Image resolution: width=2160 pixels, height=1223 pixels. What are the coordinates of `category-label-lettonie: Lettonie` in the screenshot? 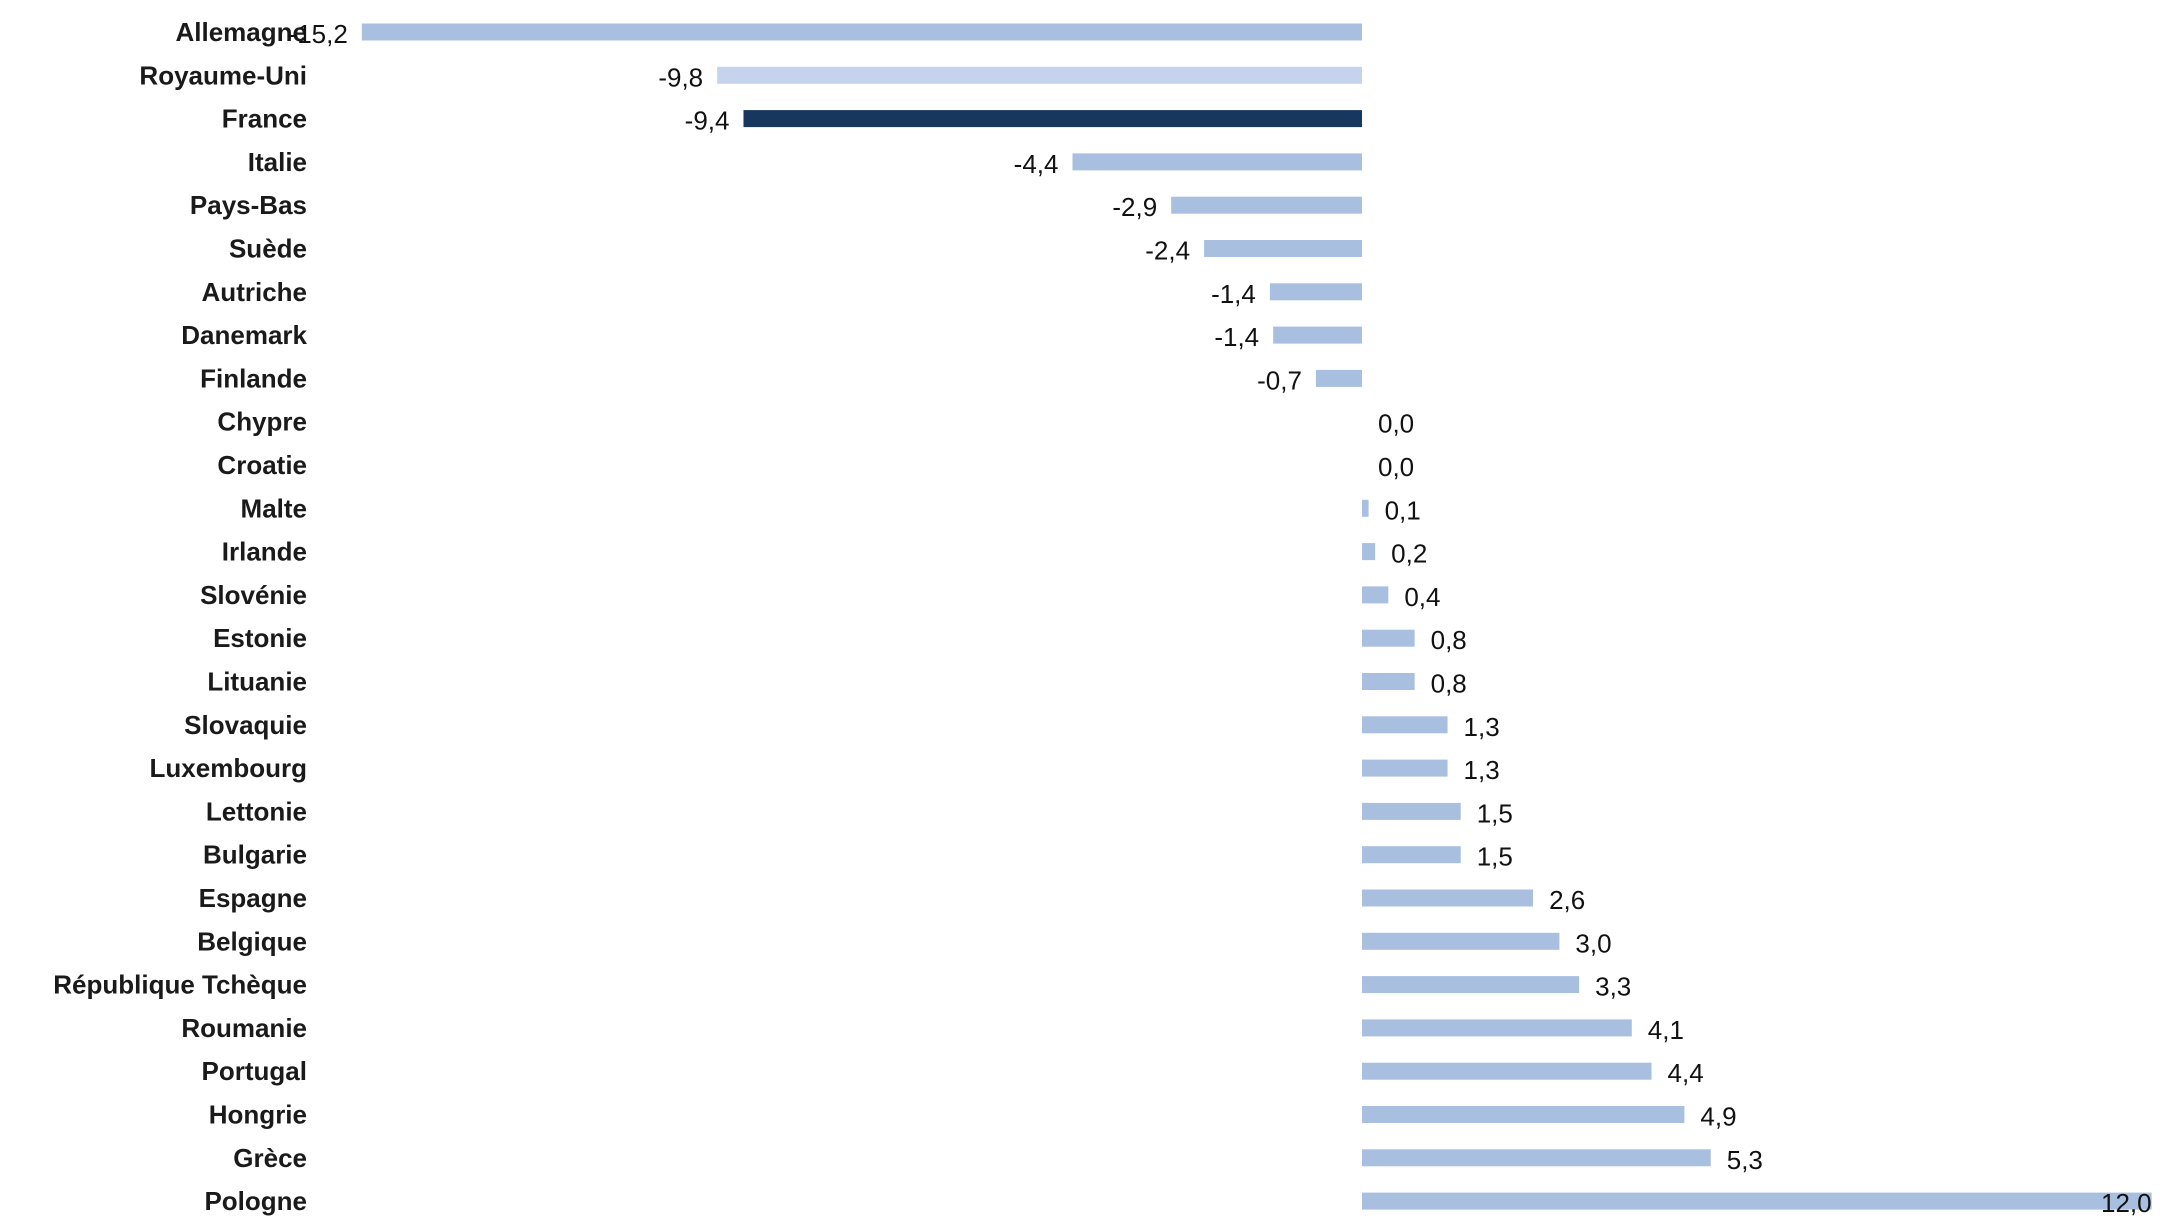 It's located at (256, 811).